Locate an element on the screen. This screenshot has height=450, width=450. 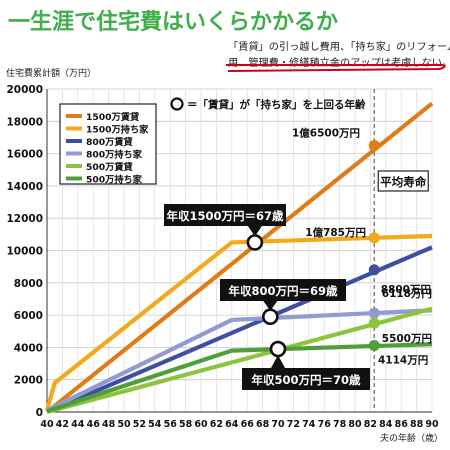
x-tick-label: 44 is located at coordinates (78, 424).